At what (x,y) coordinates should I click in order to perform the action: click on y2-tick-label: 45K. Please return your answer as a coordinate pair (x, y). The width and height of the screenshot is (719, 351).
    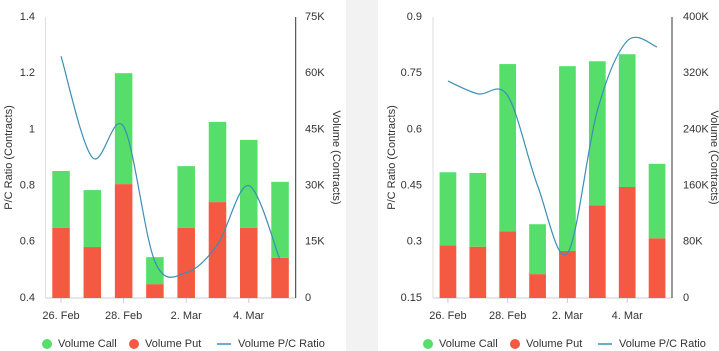
    Looking at the image, I should click on (315, 129).